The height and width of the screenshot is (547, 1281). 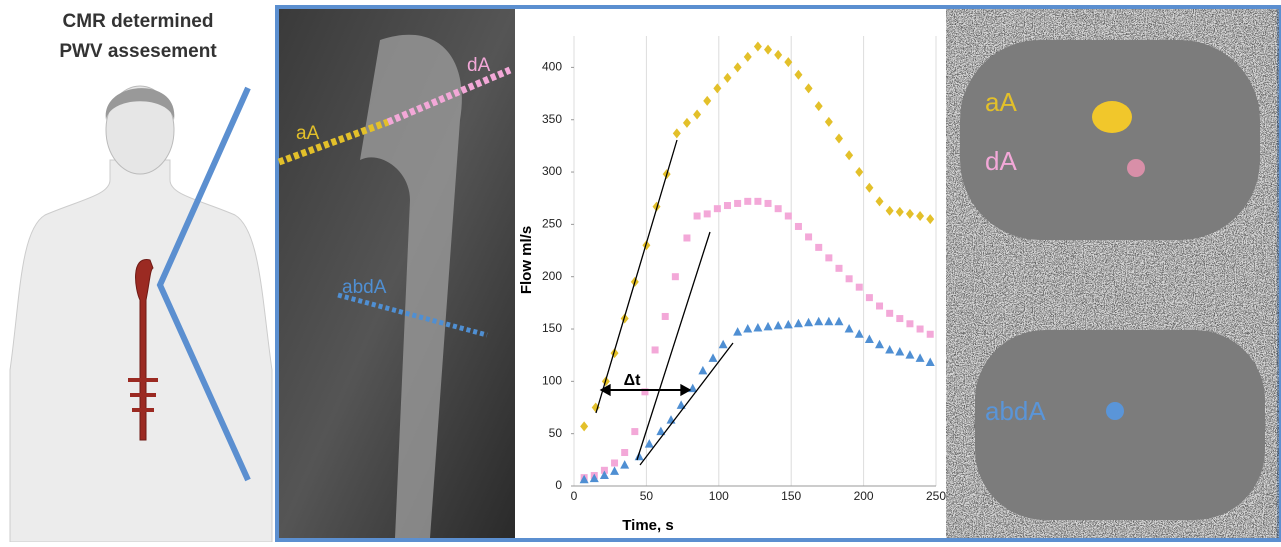 What do you see at coordinates (647, 525) in the screenshot?
I see `x-axis-title: Time, s` at bounding box center [647, 525].